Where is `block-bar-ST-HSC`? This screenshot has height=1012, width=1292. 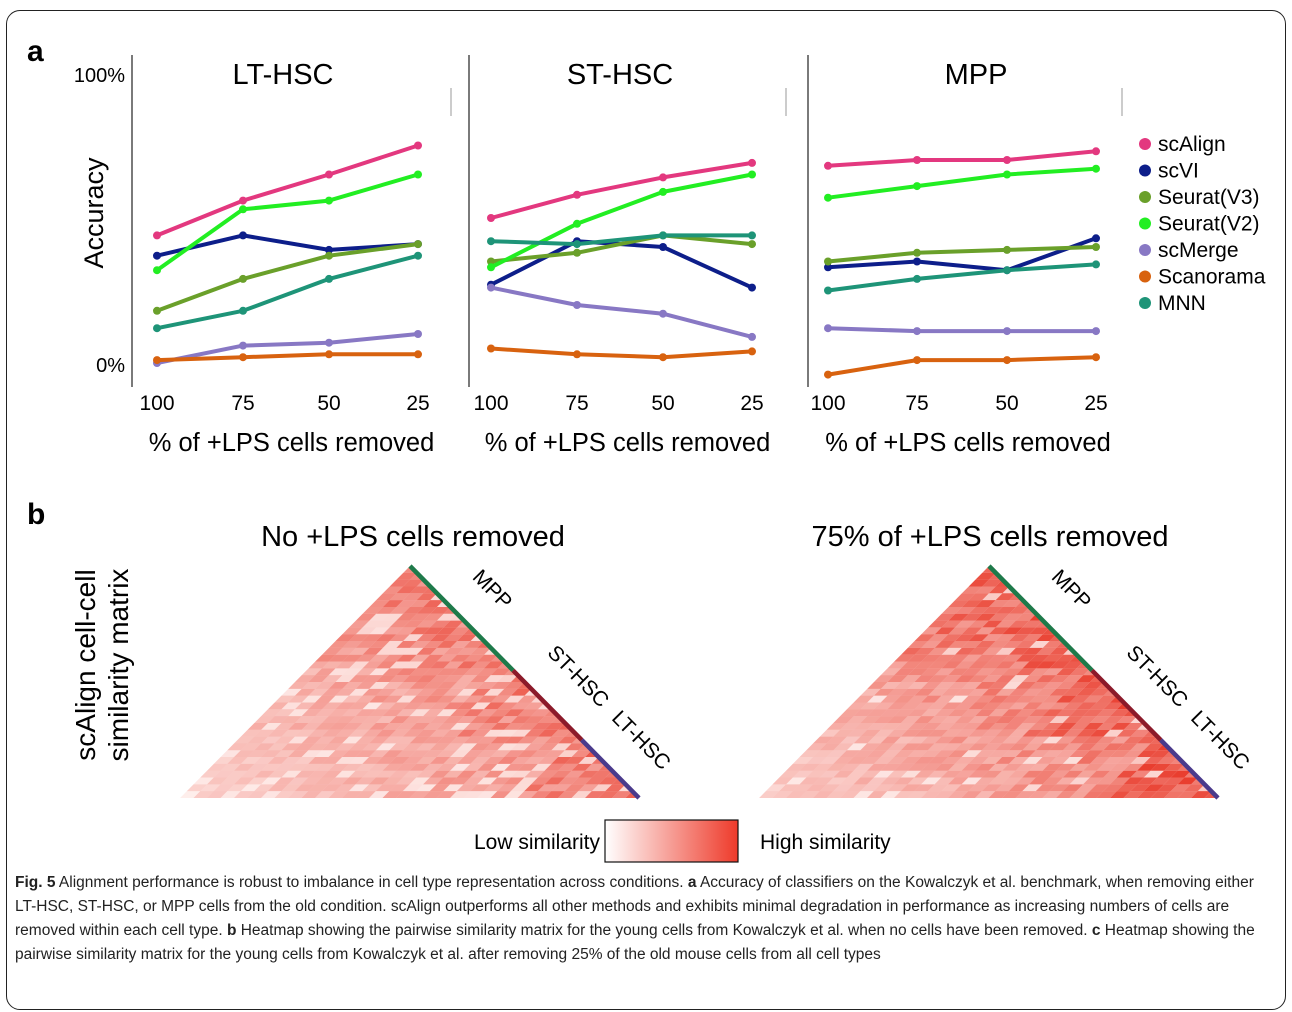 block-bar-ST-HSC is located at coordinates (547, 705).